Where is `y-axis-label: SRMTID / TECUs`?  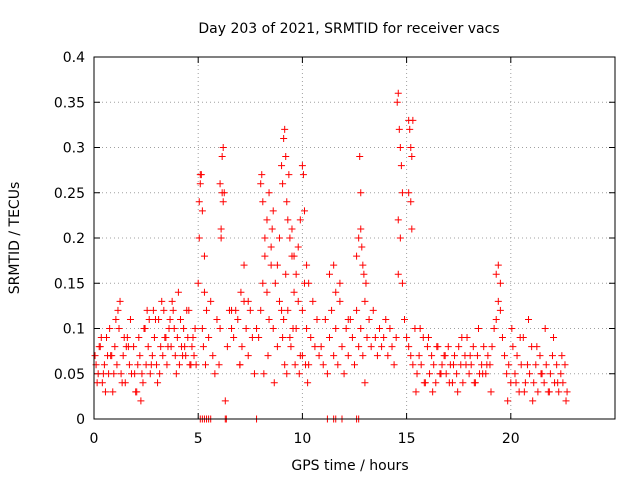
y-axis-label: SRMTID / TECUs is located at coordinates (15, 238).